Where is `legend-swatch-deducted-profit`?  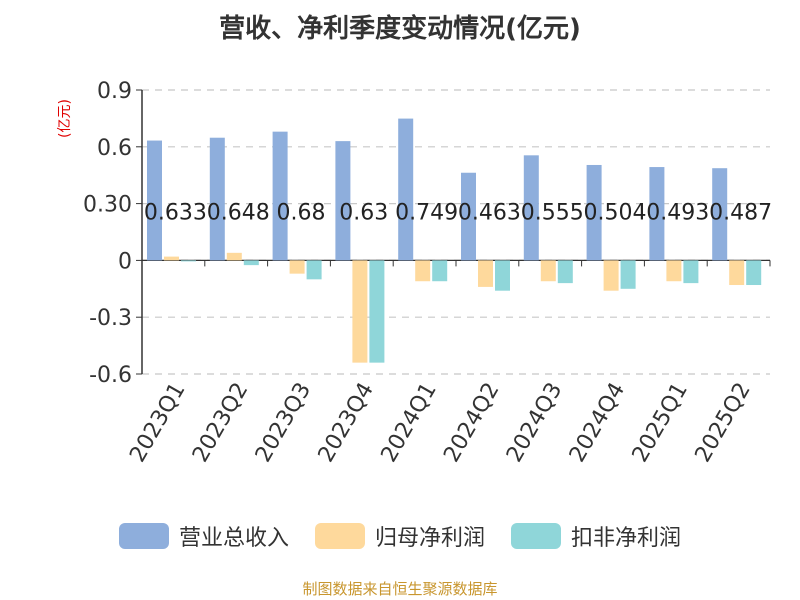 legend-swatch-deducted-profit is located at coordinates (536, 536).